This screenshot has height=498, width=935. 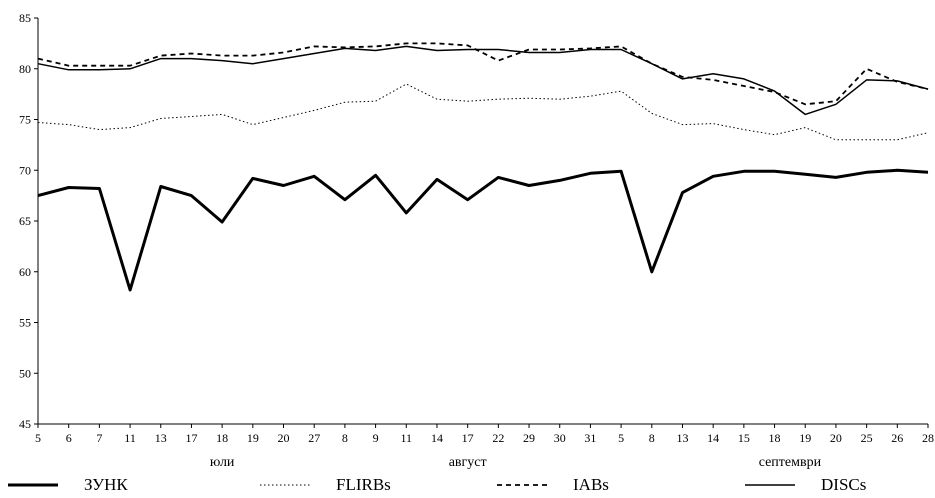 I want to click on y-tick-label: 50, so click(x=25, y=373).